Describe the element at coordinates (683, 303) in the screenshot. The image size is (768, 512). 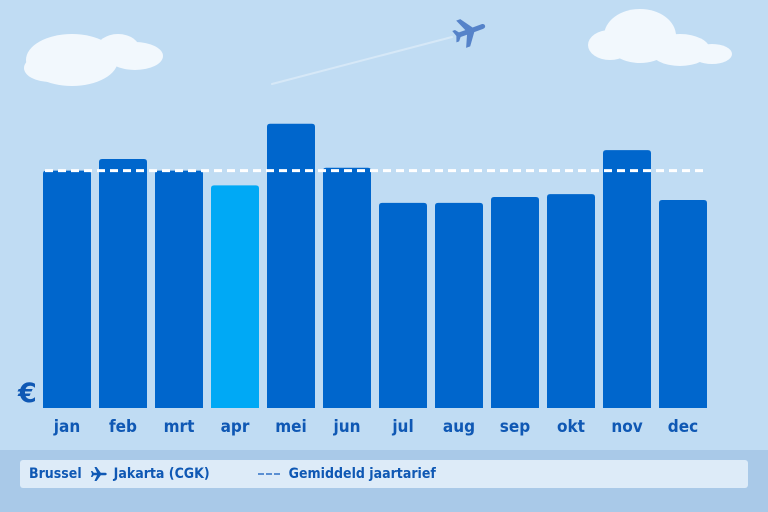
I see `bar-dec` at that location.